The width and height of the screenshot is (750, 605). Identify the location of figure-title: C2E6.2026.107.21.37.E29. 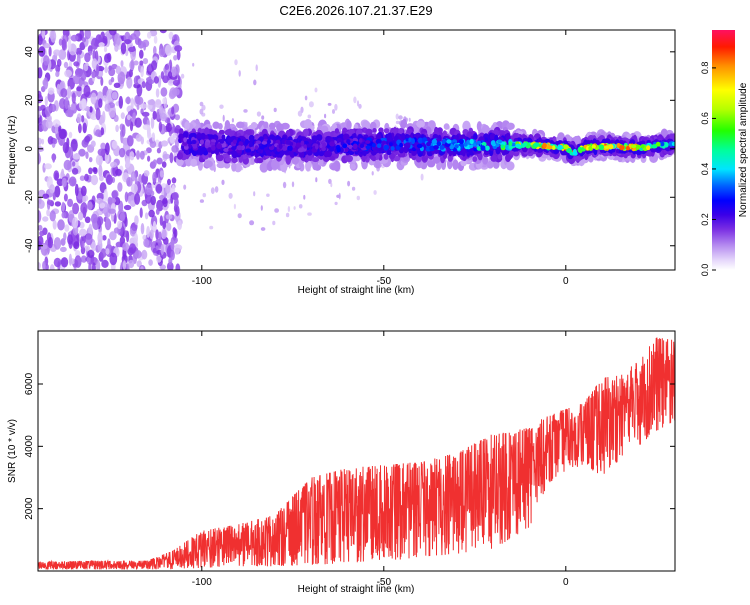
(355, 10).